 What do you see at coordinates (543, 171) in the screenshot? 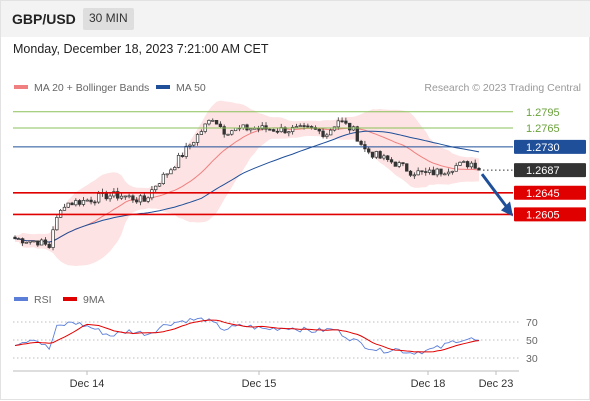
I see `level-label-last: 1.2687` at bounding box center [543, 171].